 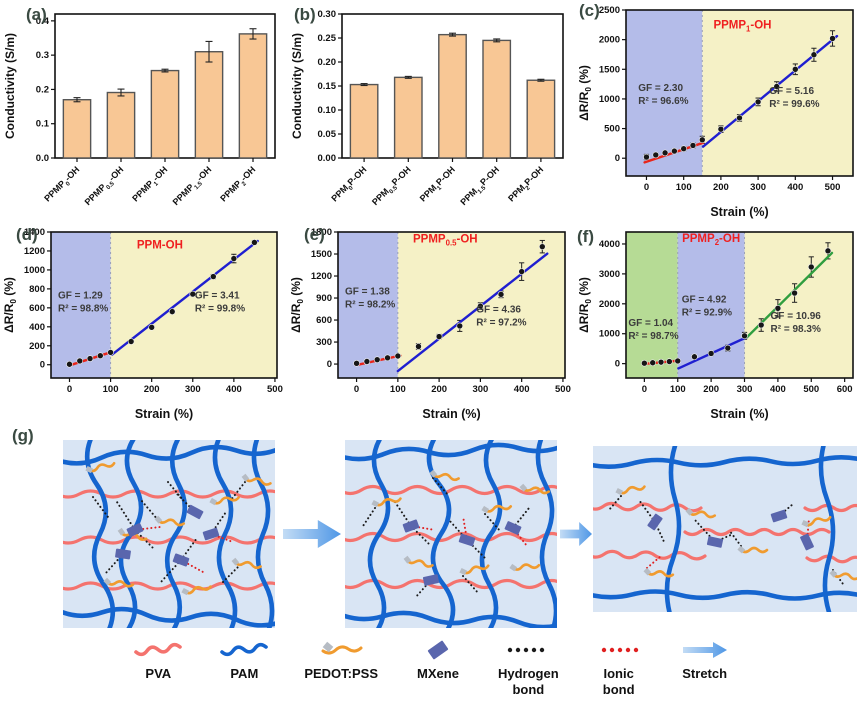 What do you see at coordinates (528, 682) in the screenshot?
I see `legend-label-hbond: Hydrogen bond` at bounding box center [528, 682].